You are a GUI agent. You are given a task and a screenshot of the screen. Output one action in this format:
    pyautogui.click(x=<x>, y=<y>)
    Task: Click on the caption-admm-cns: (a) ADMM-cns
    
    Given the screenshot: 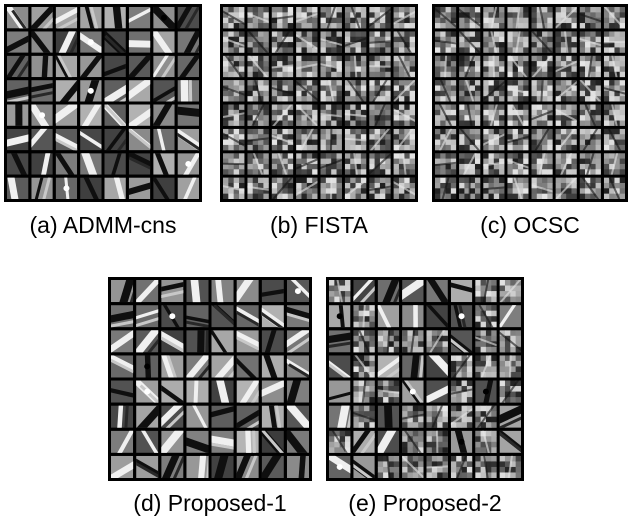 What is the action you would take?
    pyautogui.click(x=103, y=225)
    